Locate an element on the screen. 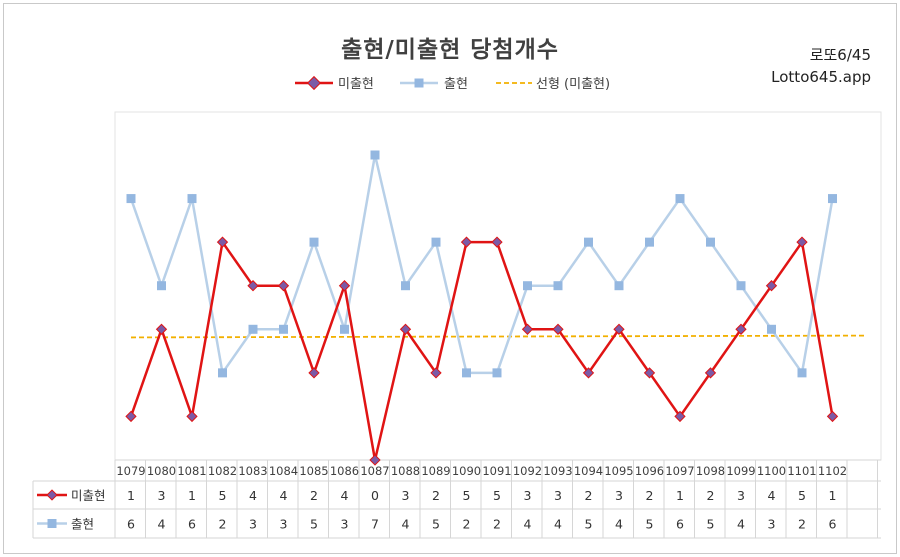 The height and width of the screenshot is (557, 900). legend: 미출현 출현 선형 (미출현) is located at coordinates (452, 83).